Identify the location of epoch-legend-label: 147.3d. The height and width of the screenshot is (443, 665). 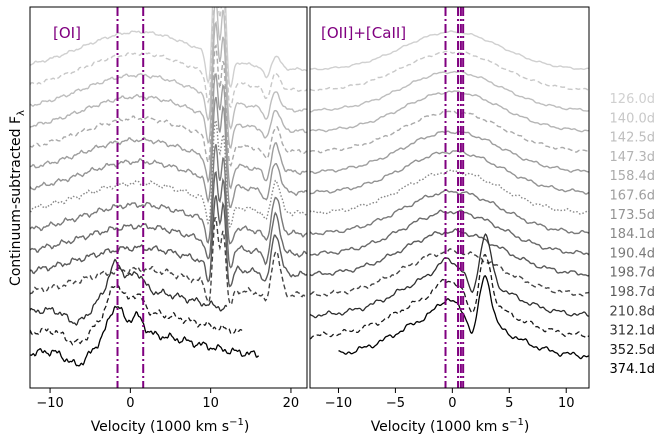
(632, 157).